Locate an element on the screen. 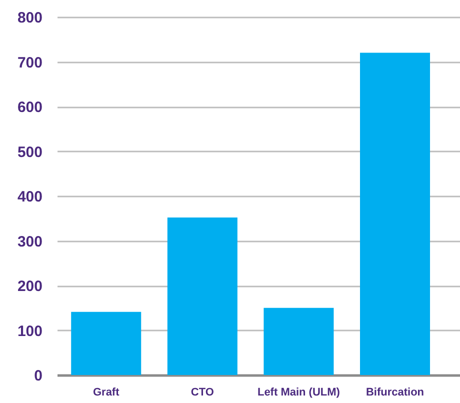 The width and height of the screenshot is (460, 403). x-tick-label: Graft is located at coordinates (106, 392).